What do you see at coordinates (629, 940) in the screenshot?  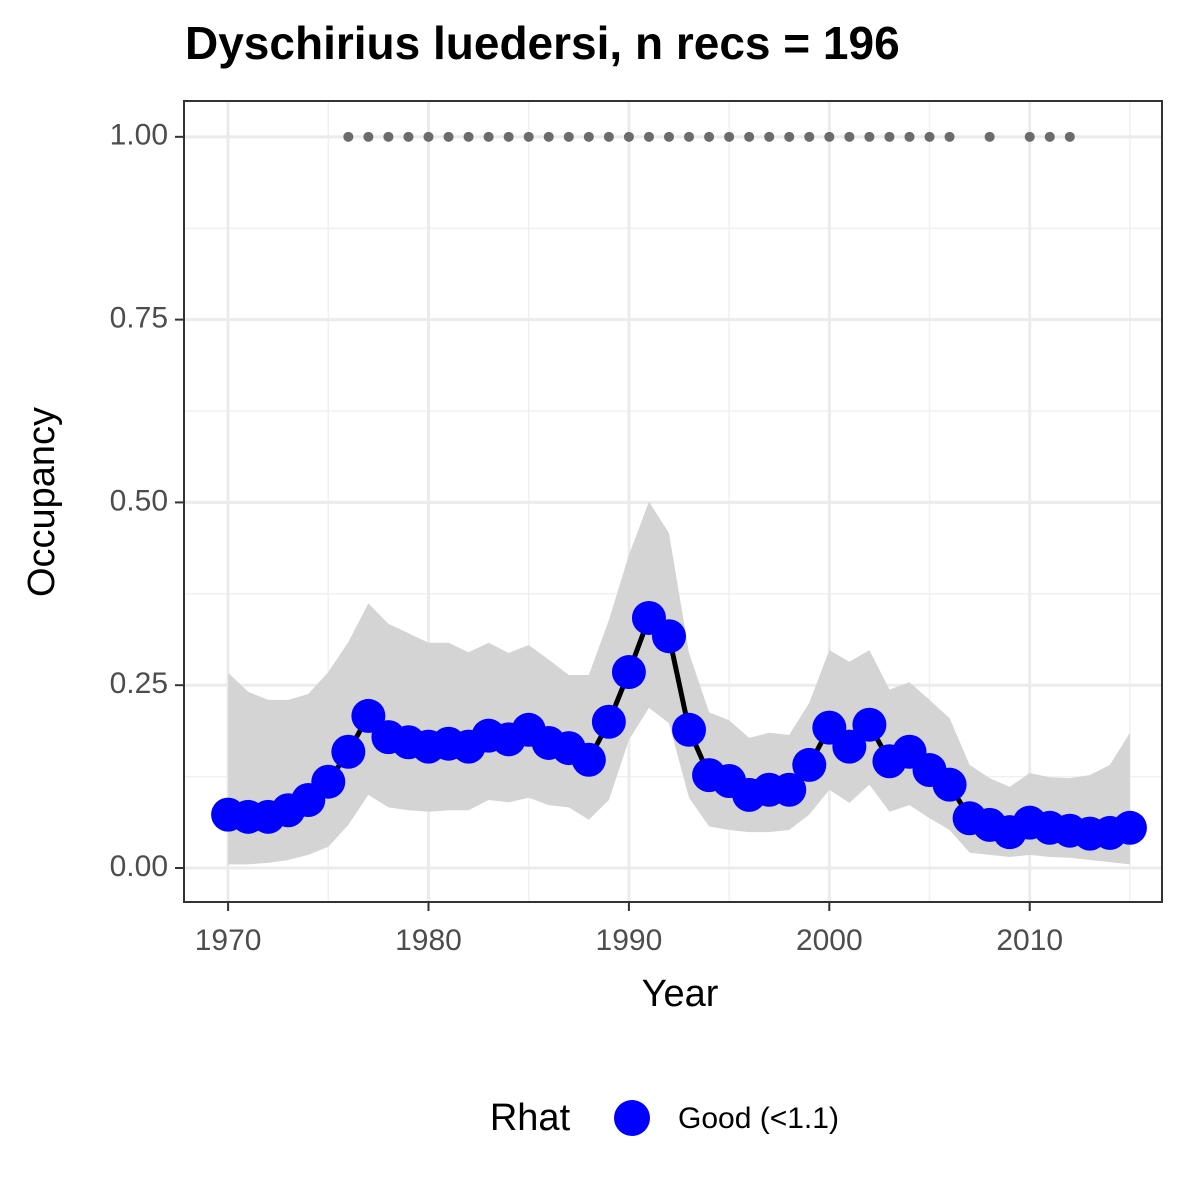 I see `x-tick-label: 1990` at bounding box center [629, 940].